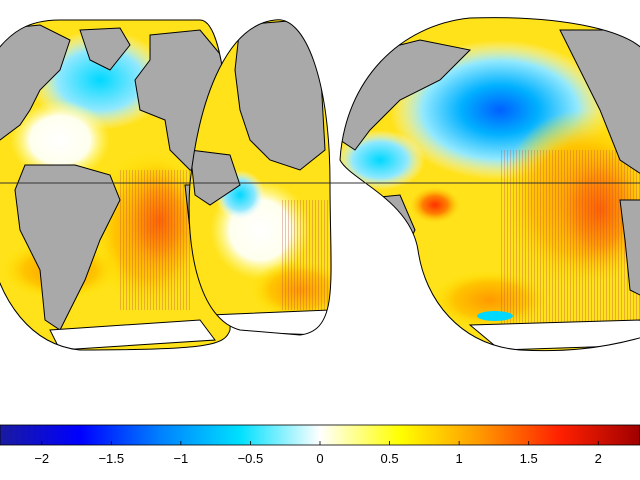 The width and height of the screenshot is (640, 480). Describe the element at coordinates (111, 458) in the screenshot. I see `colorbar-tick-label: −1.5` at that location.